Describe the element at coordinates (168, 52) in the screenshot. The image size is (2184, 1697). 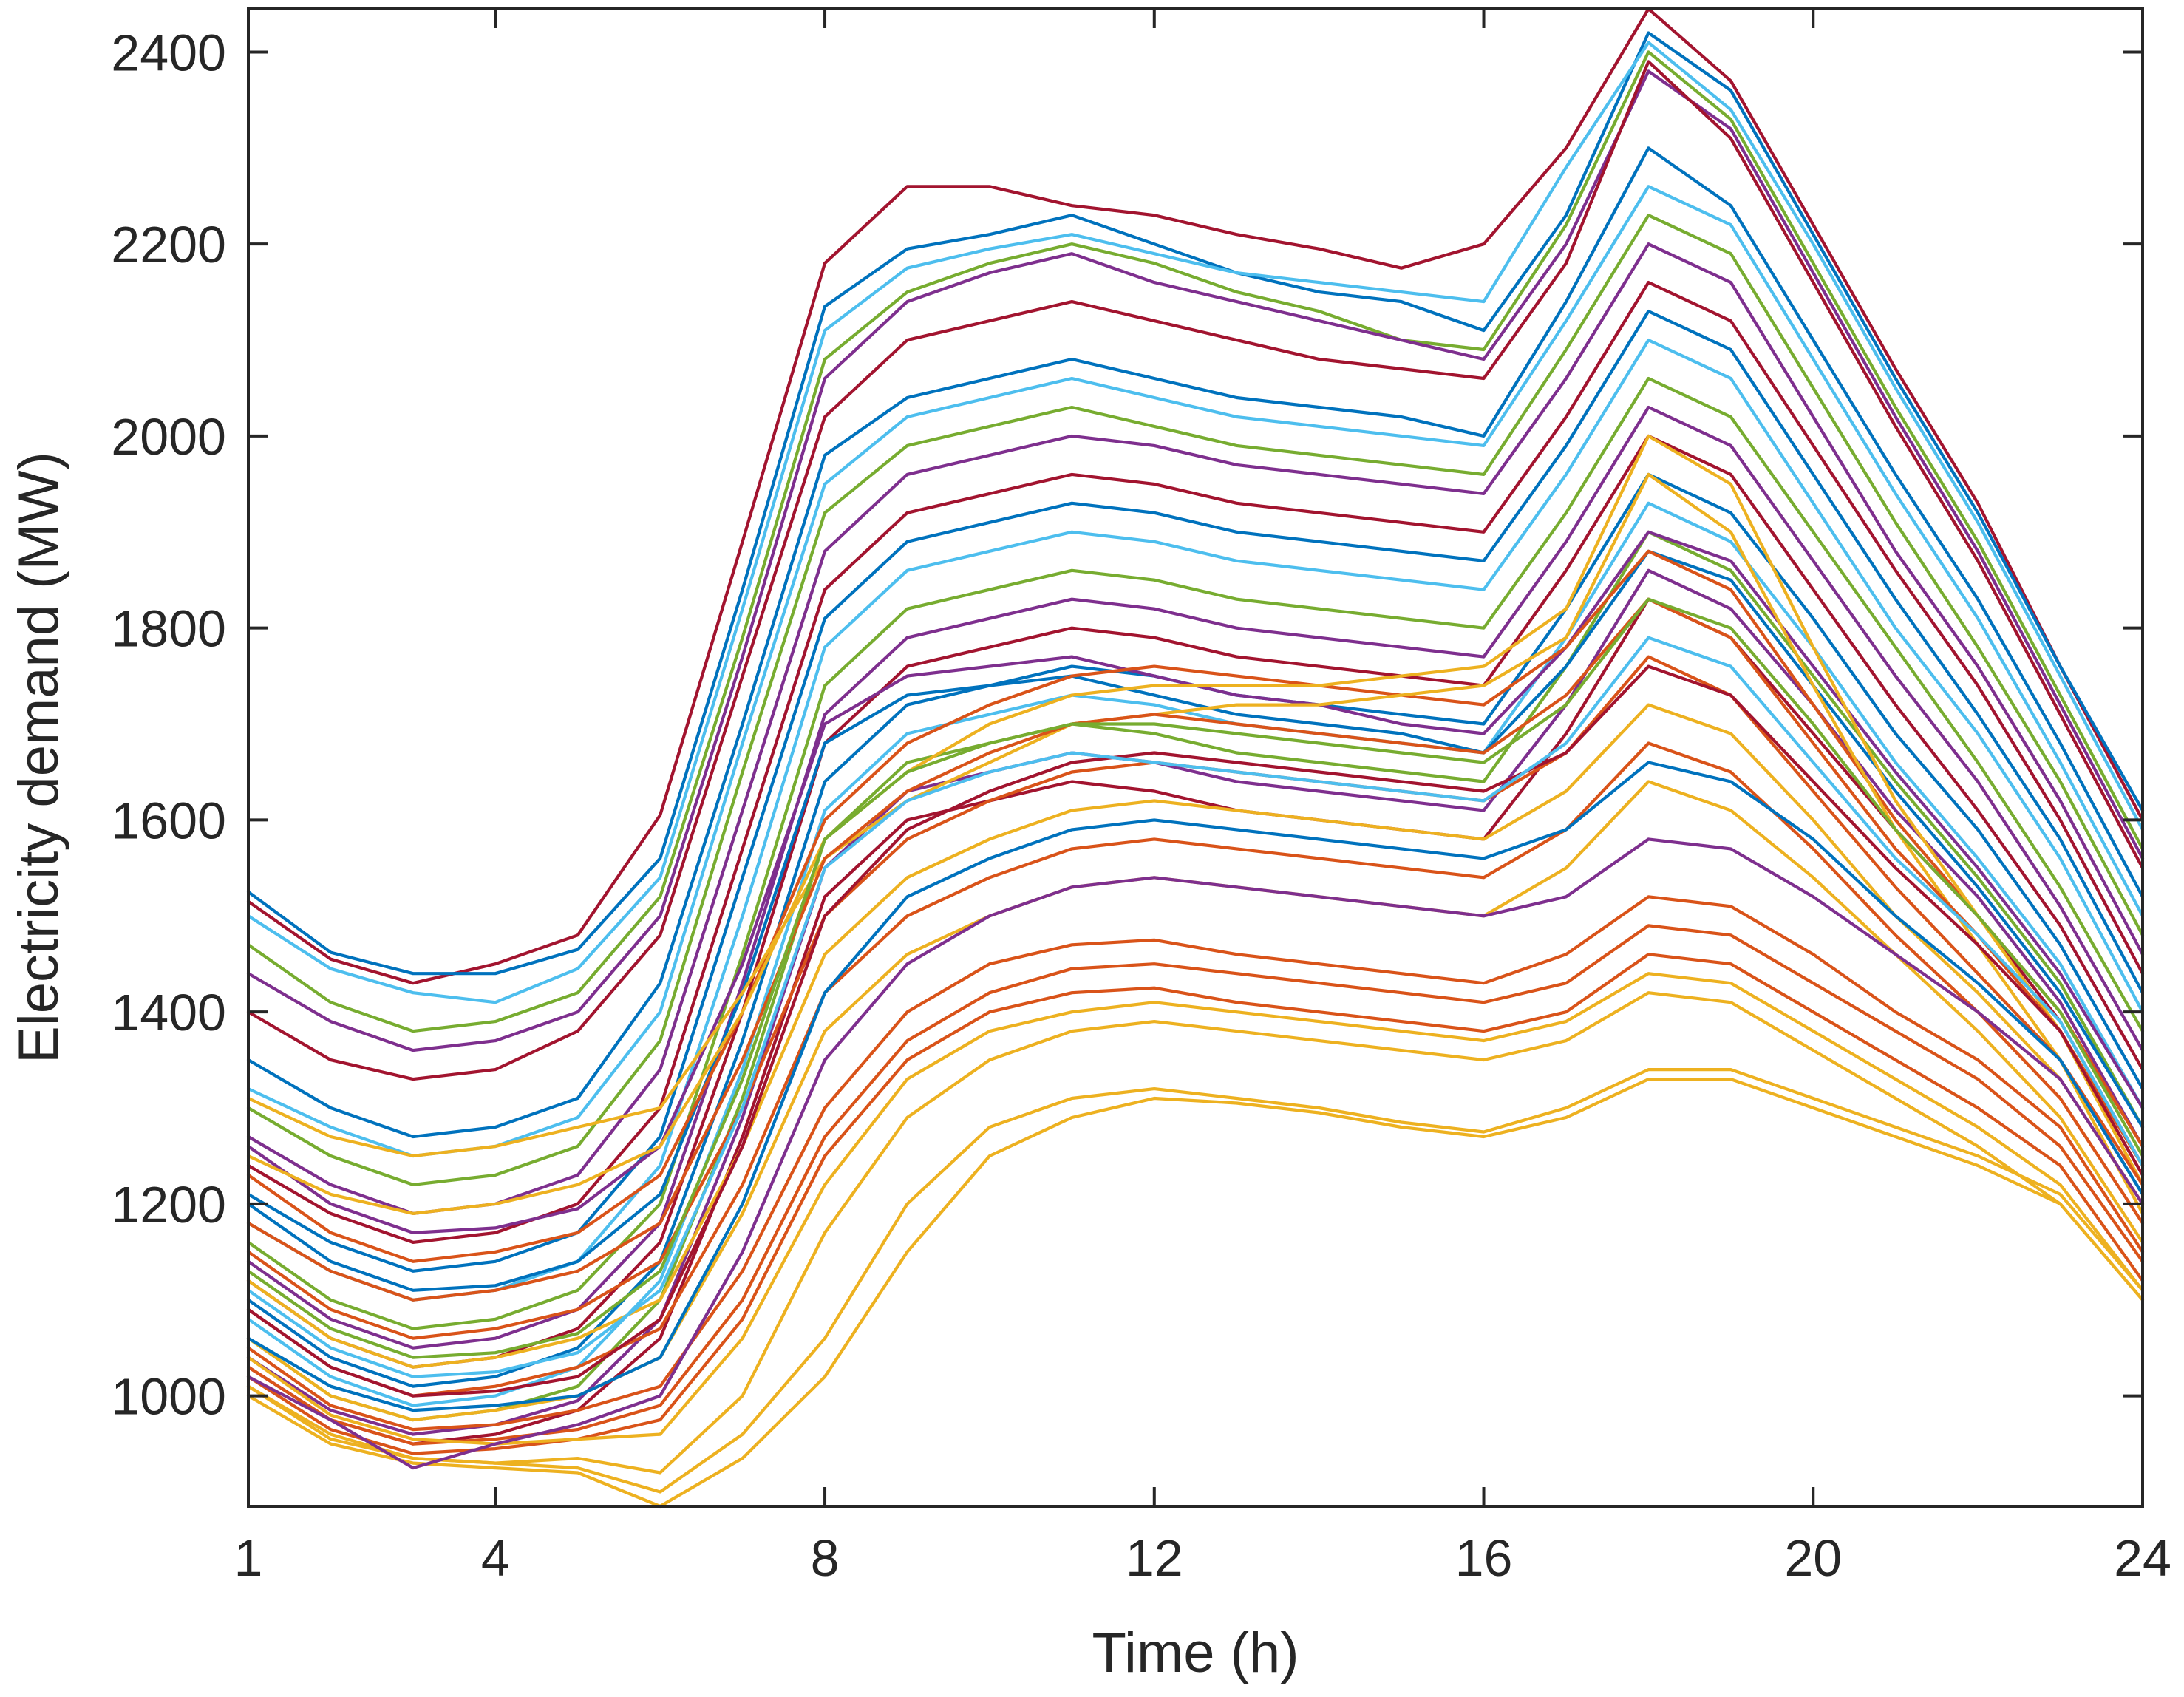
I see `y-tick-label: 2400` at that location.